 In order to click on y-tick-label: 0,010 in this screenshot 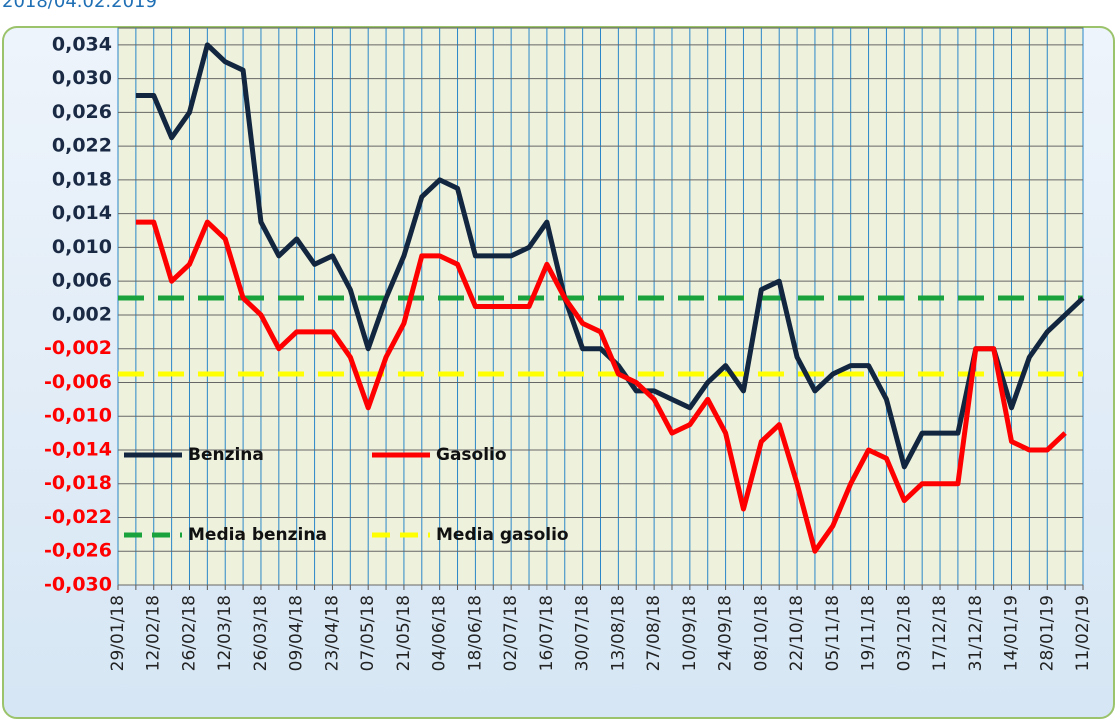, I will do `click(82, 247)`.